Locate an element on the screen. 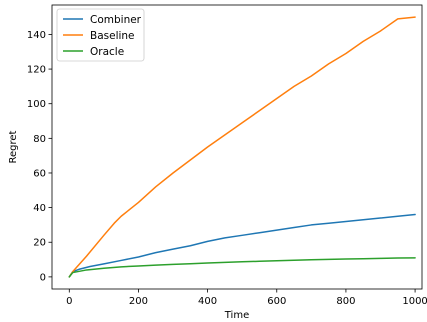 Image resolution: width=427 pixels, height=322 pixels. legend-label-oracle: Oracle is located at coordinates (107, 52).